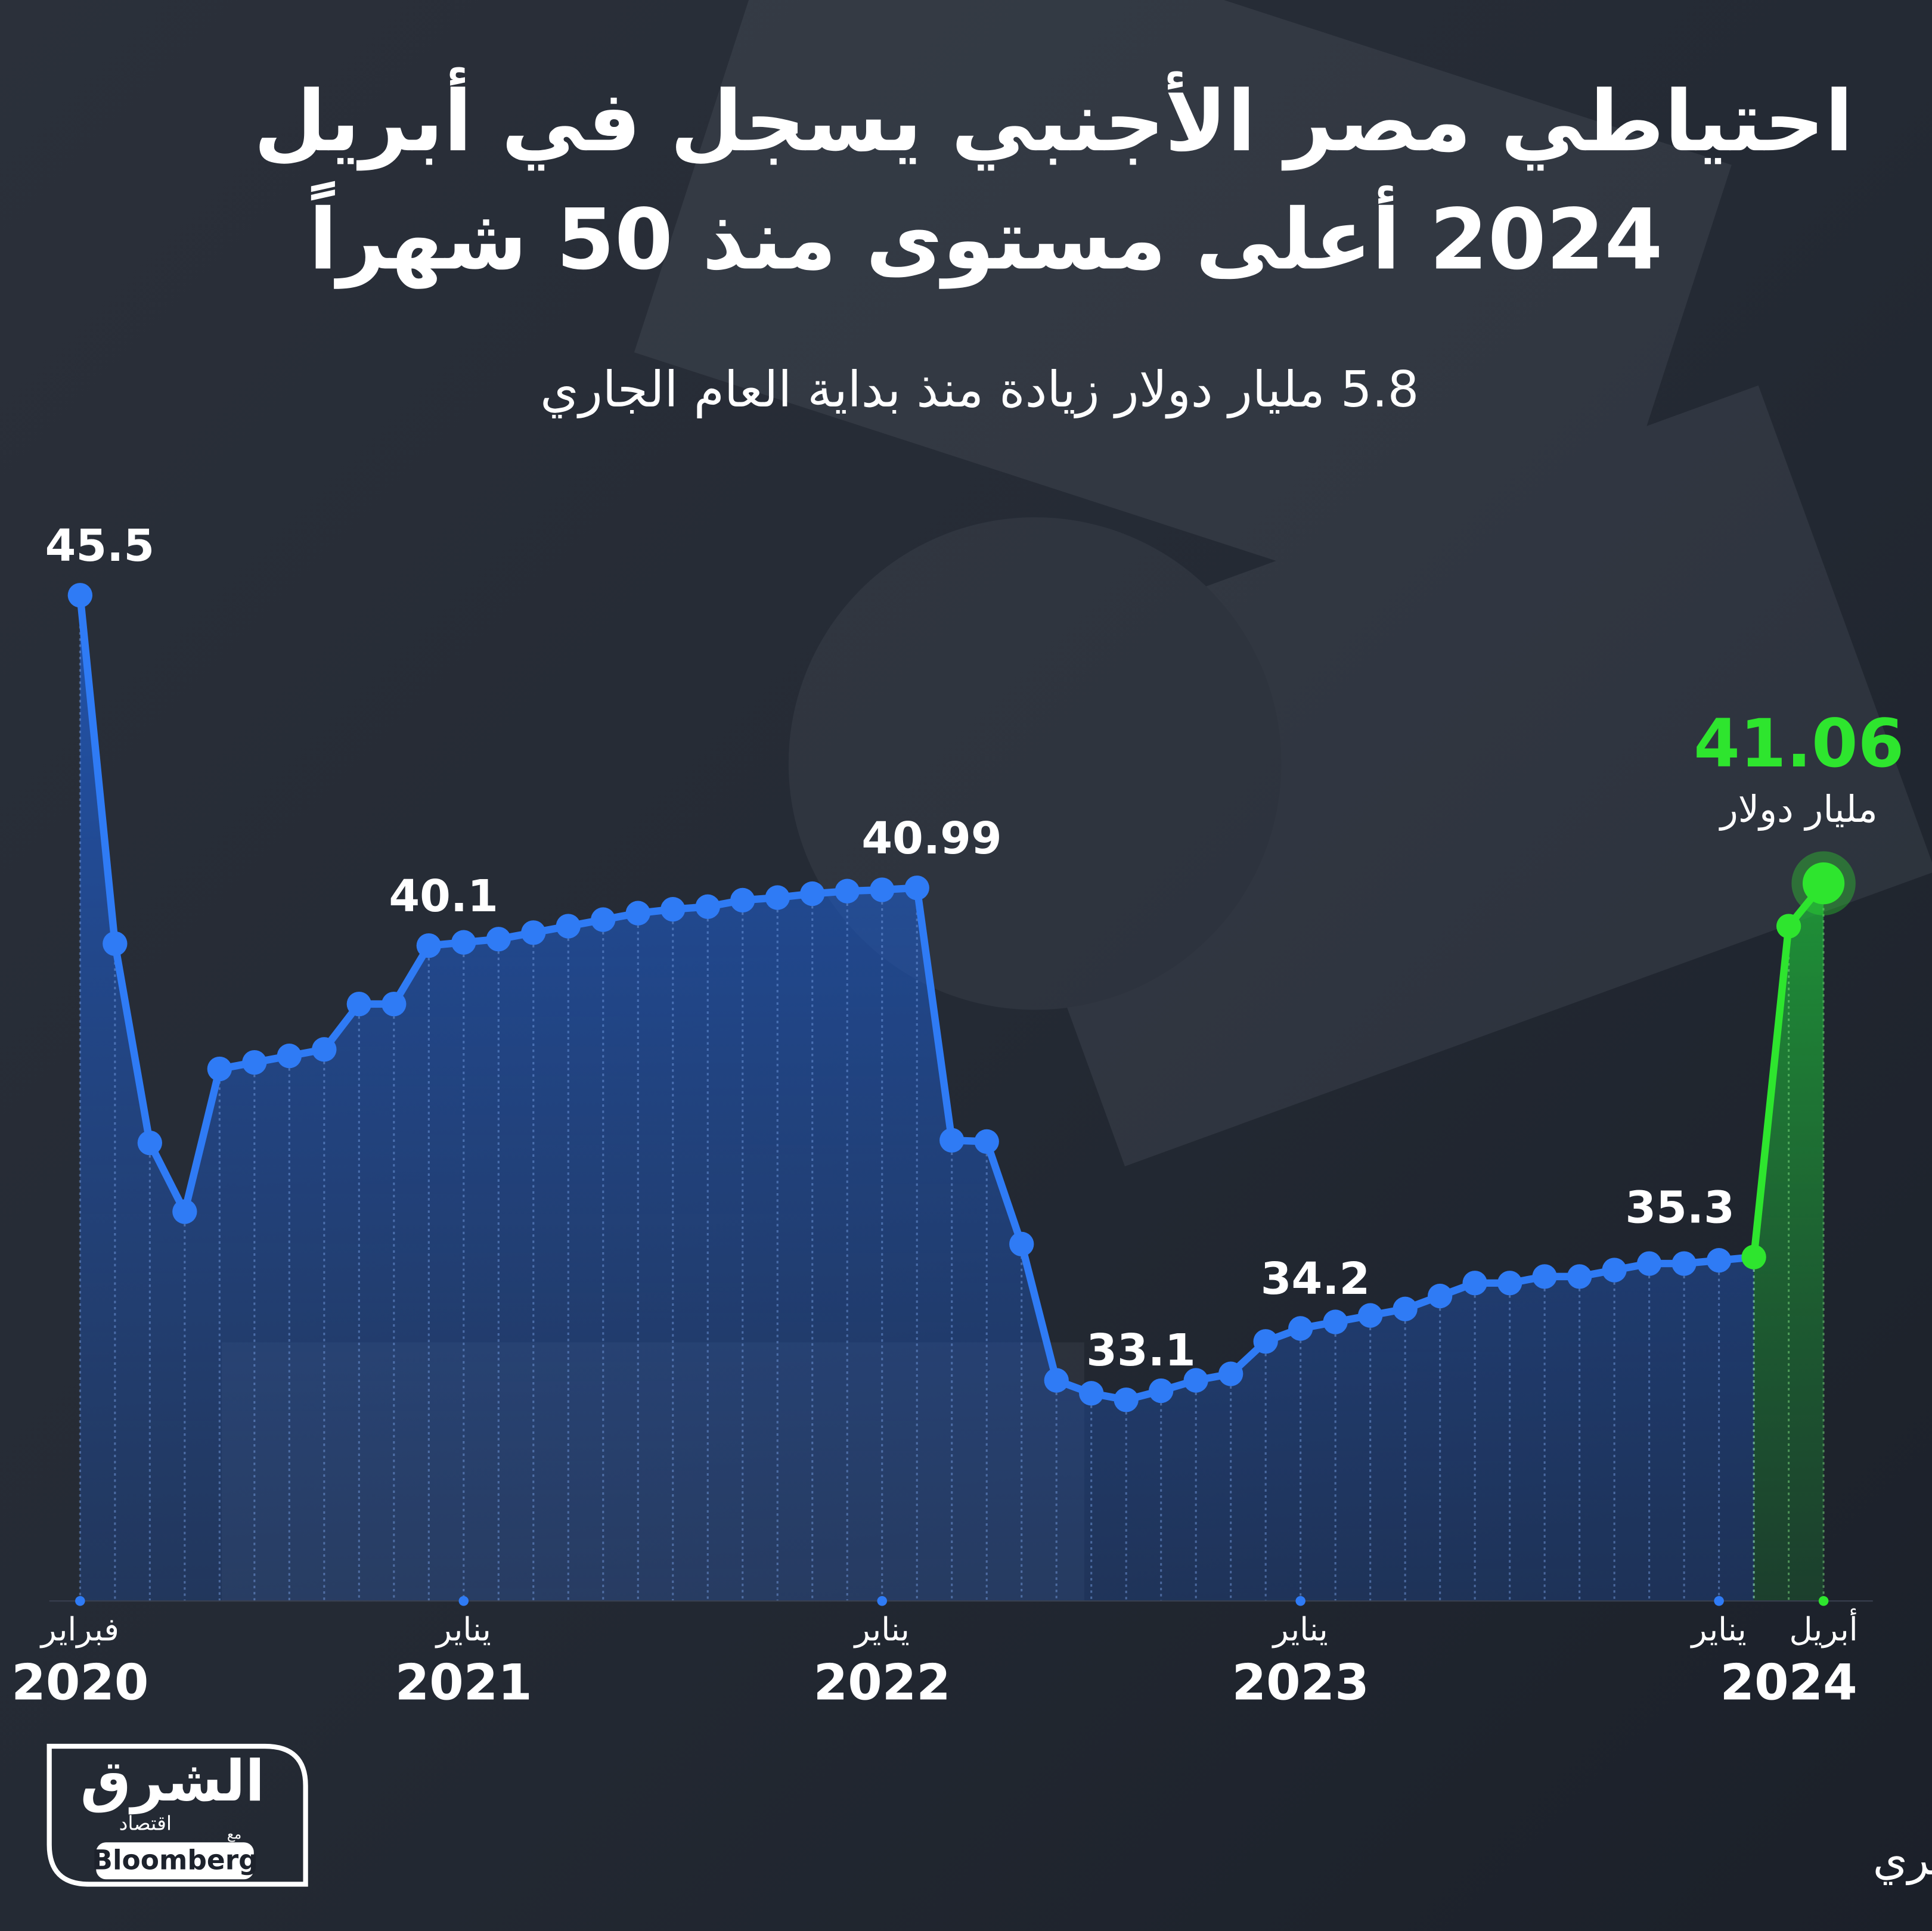 The width and height of the screenshot is (1932, 1931). What do you see at coordinates (79, 1683) in the screenshot?
I see `x-year-label: 2020` at bounding box center [79, 1683].